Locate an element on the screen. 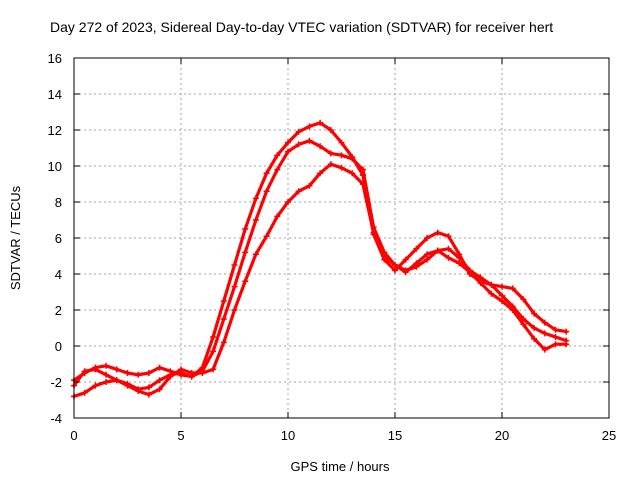  x-axis-label: GPS time / hours is located at coordinates (340, 466).